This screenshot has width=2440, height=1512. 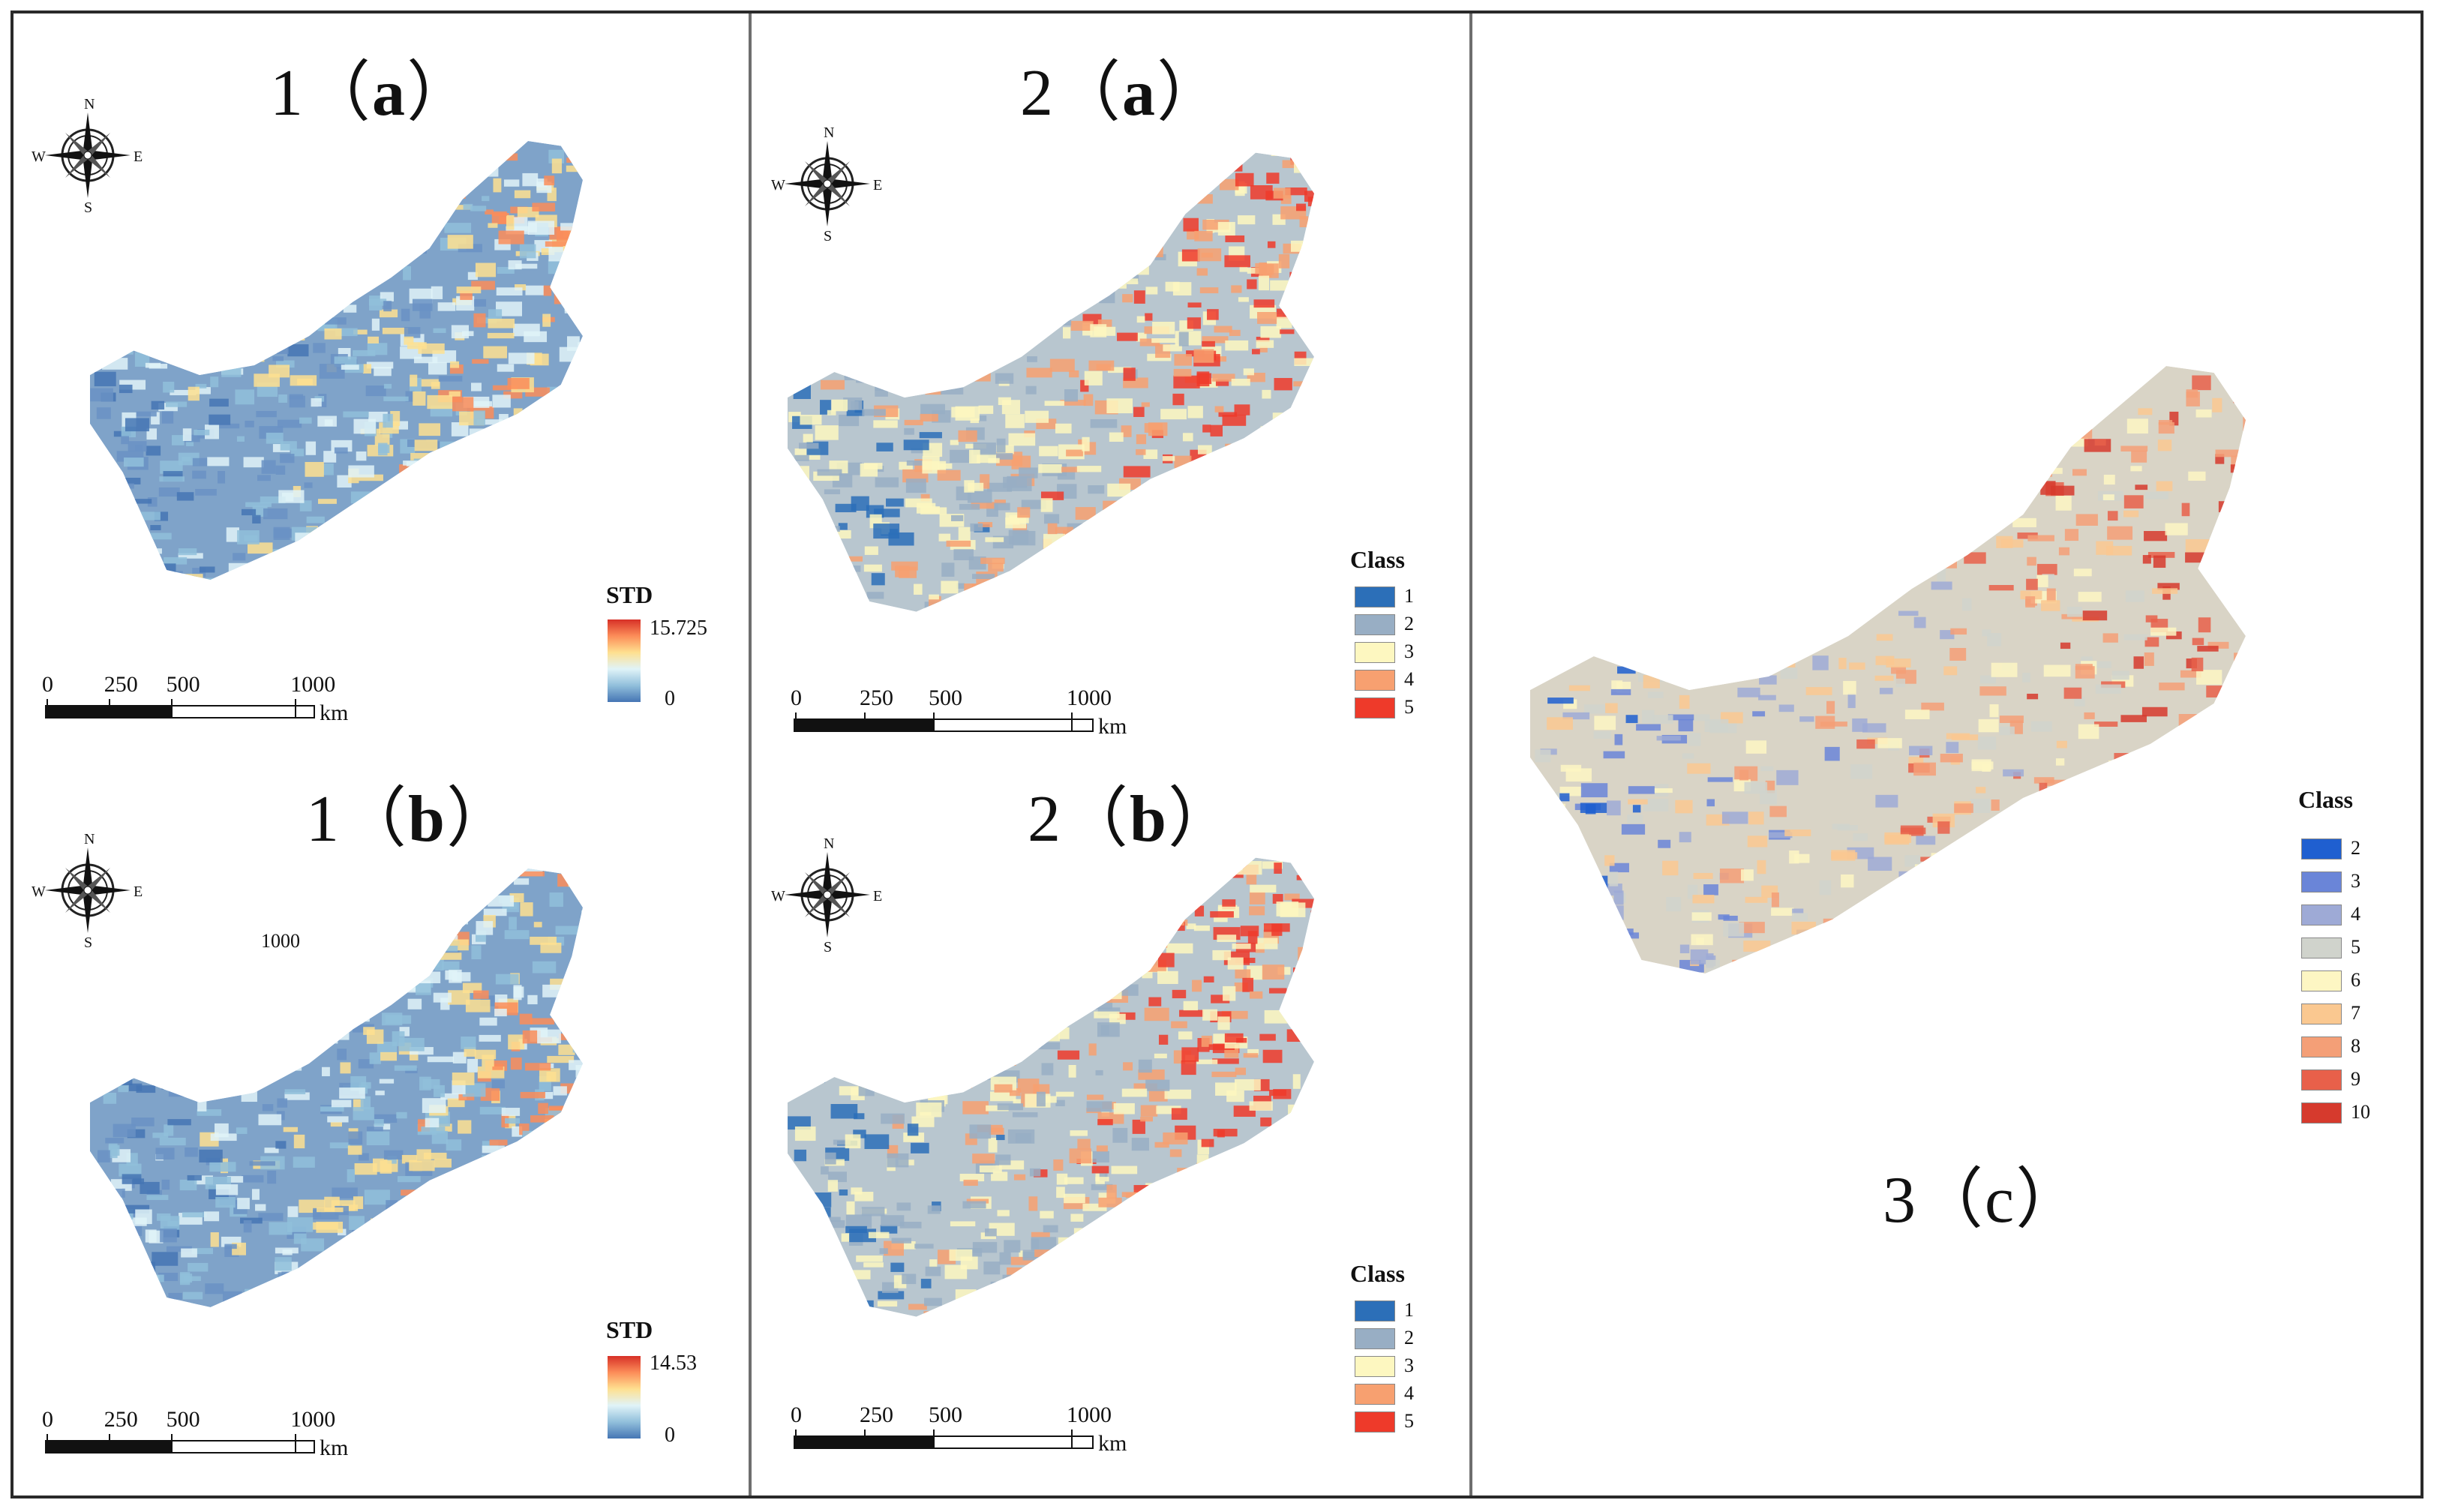 What do you see at coordinates (39, 892) in the screenshot?
I see `compass-label-w: W` at bounding box center [39, 892].